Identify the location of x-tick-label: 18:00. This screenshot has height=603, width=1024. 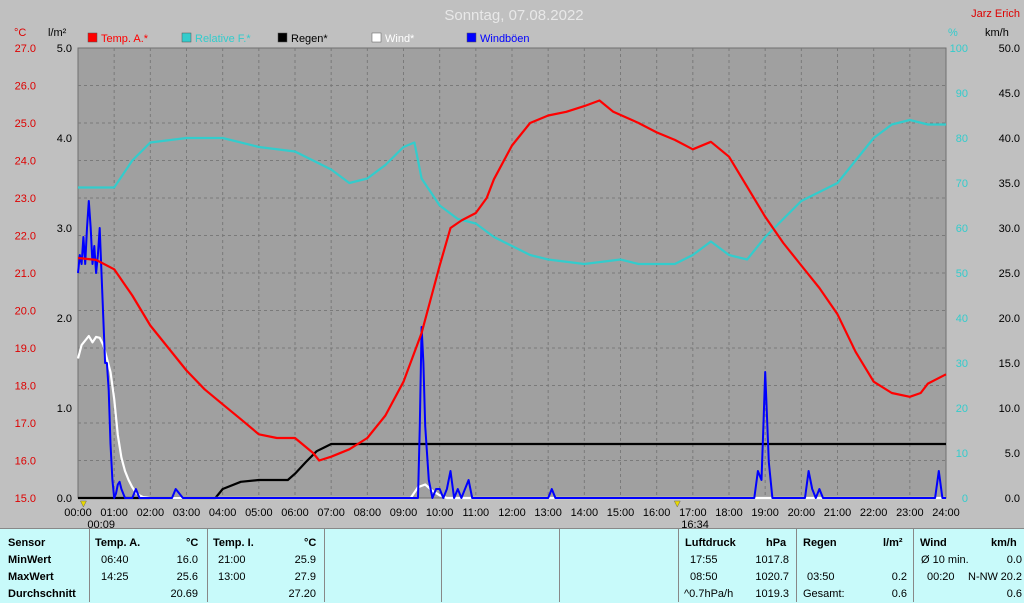
(729, 513).